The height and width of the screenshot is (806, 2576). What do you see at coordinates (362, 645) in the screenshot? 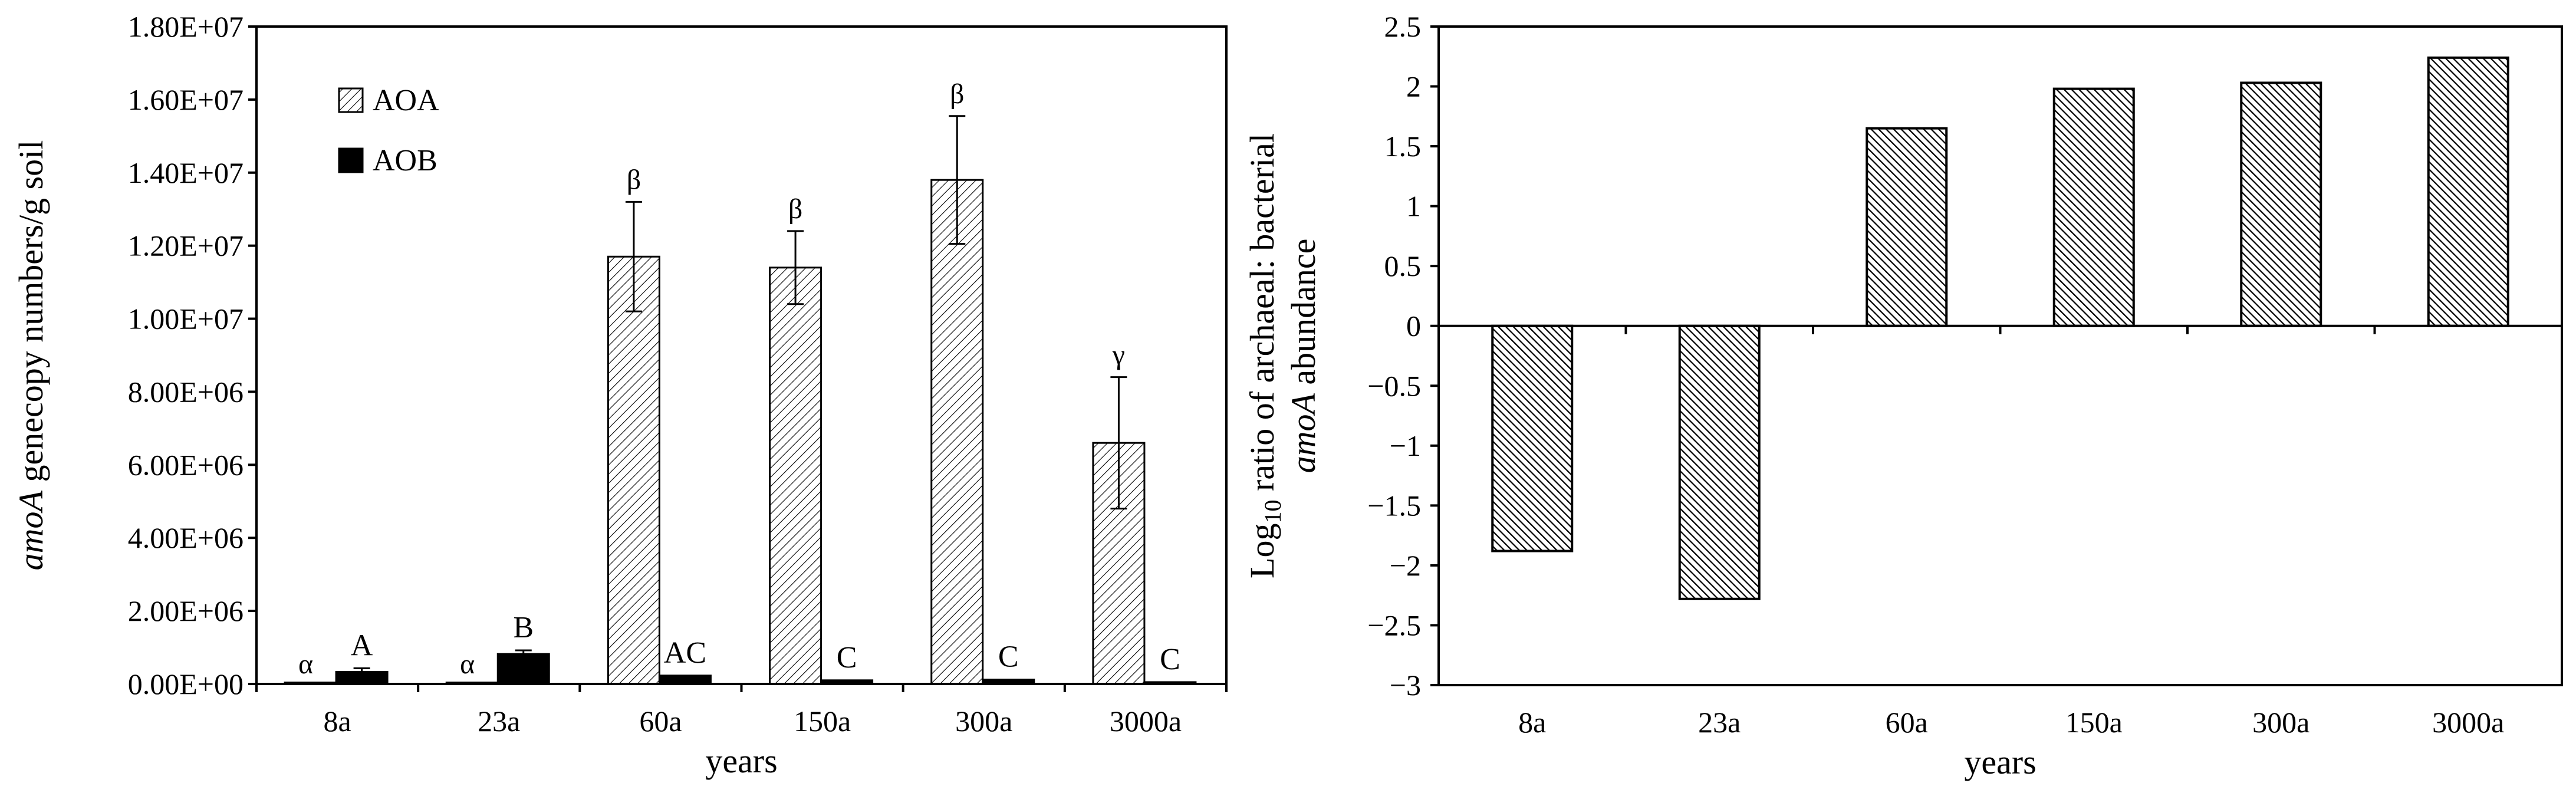
I see `significance-label: A` at bounding box center [362, 645].